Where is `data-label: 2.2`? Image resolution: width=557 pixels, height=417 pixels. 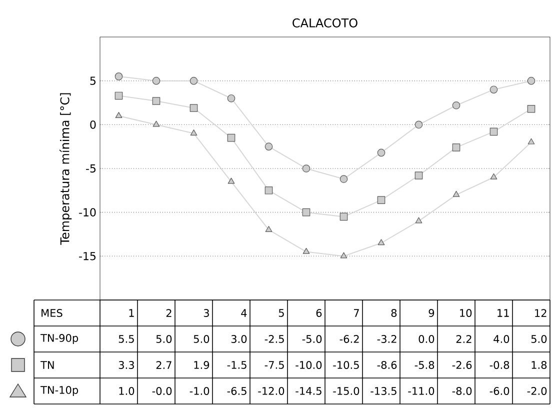
data-label: 2.2 is located at coordinates (464, 339).